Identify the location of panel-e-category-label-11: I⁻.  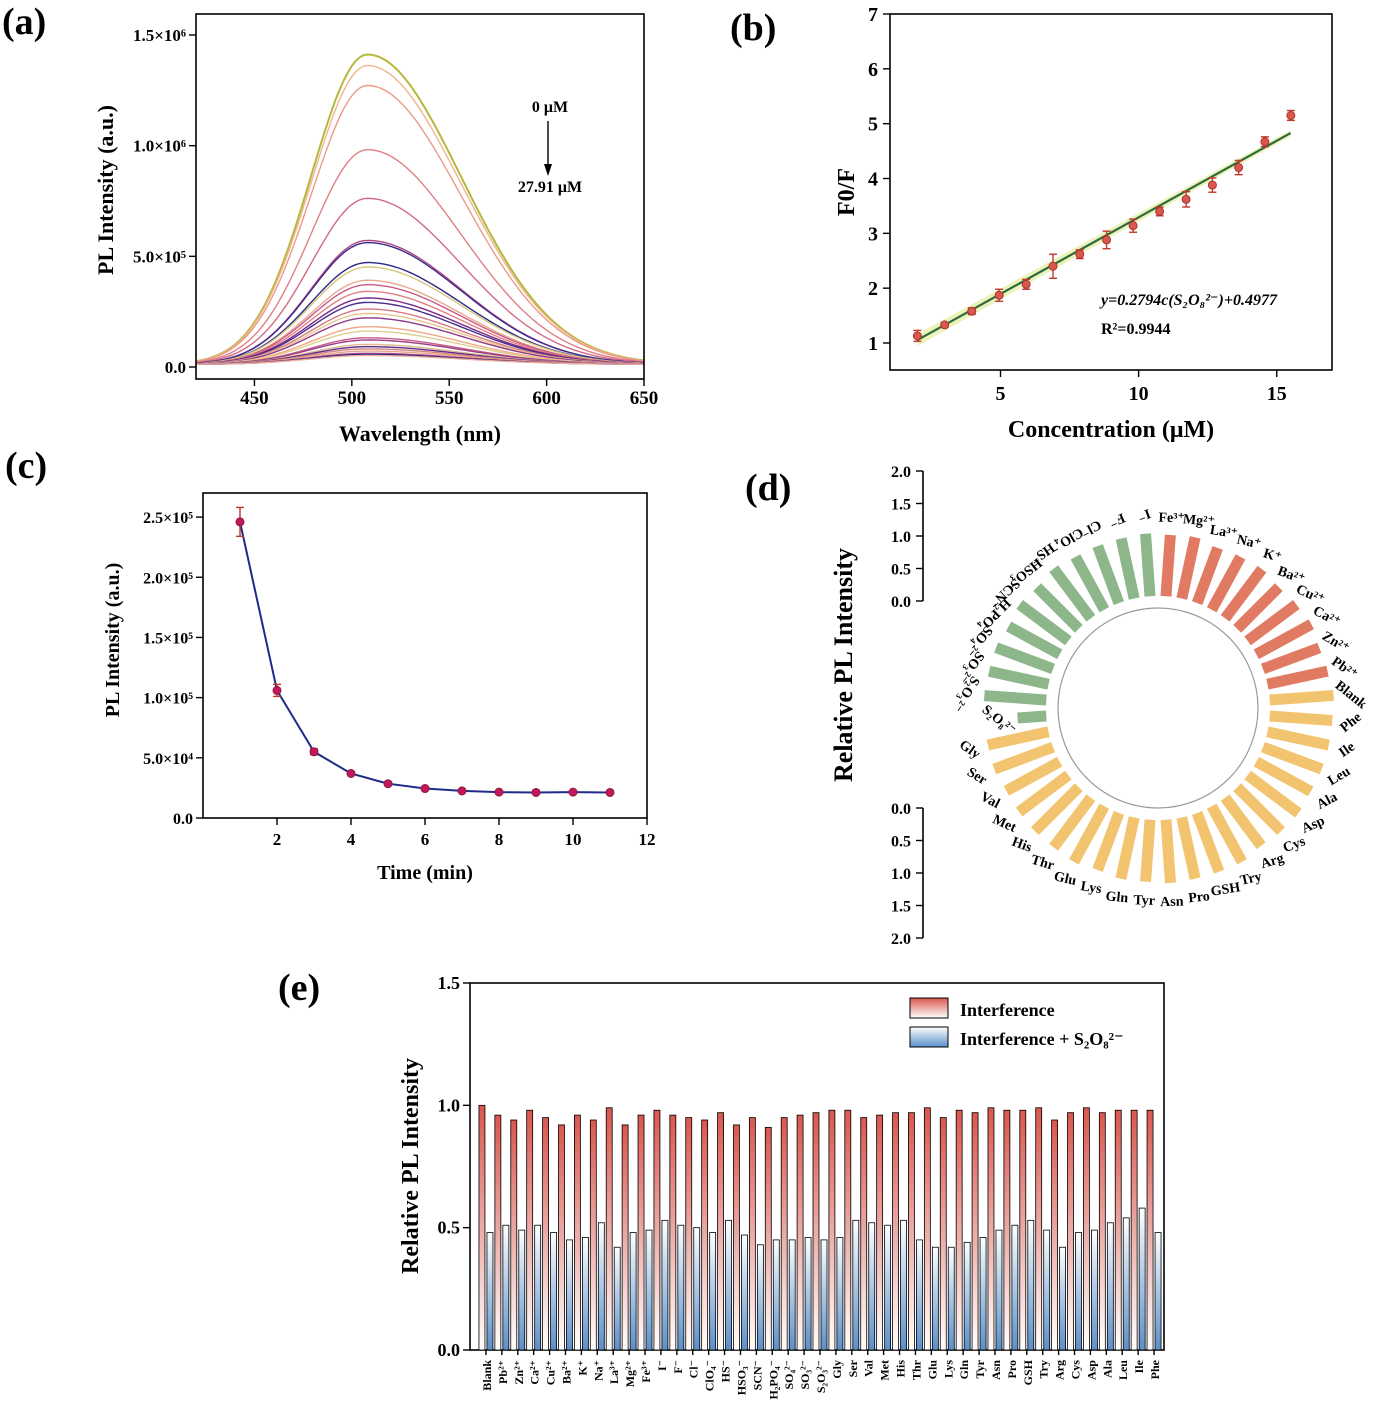
(662, 1365).